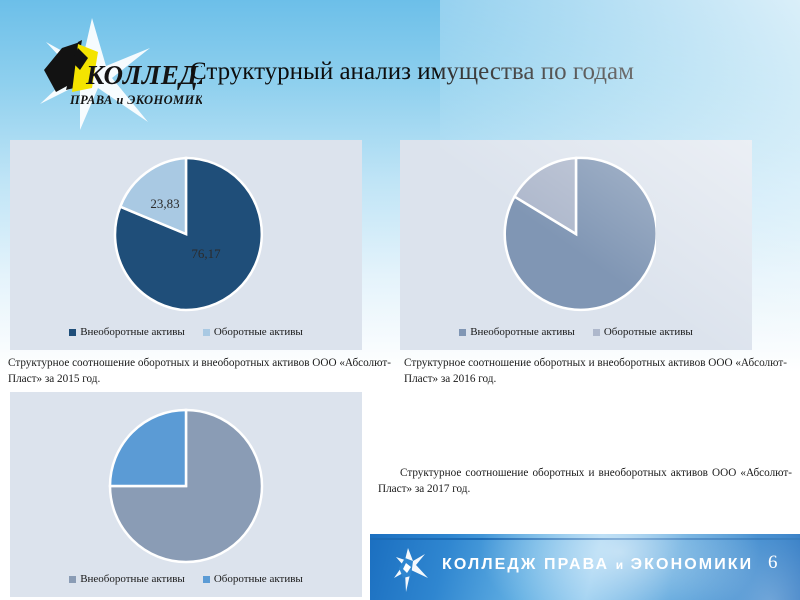 The image size is (800, 600). Describe the element at coordinates (773, 562) in the screenshot. I see `slide-number: 6` at that location.